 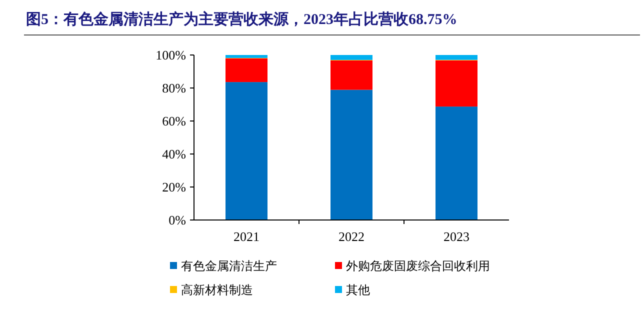 What do you see at coordinates (174, 154) in the screenshot?
I see `y-tick-label: 40%` at bounding box center [174, 154].